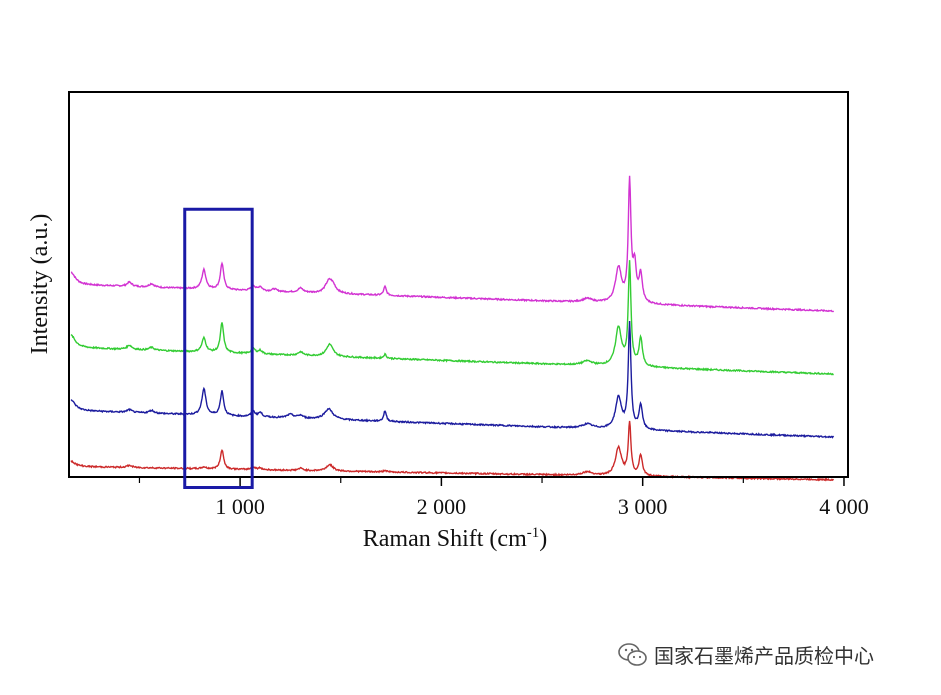 This screenshot has height=695, width=941. Describe the element at coordinates (632, 654) in the screenshot. I see `wechat-icon` at that location.